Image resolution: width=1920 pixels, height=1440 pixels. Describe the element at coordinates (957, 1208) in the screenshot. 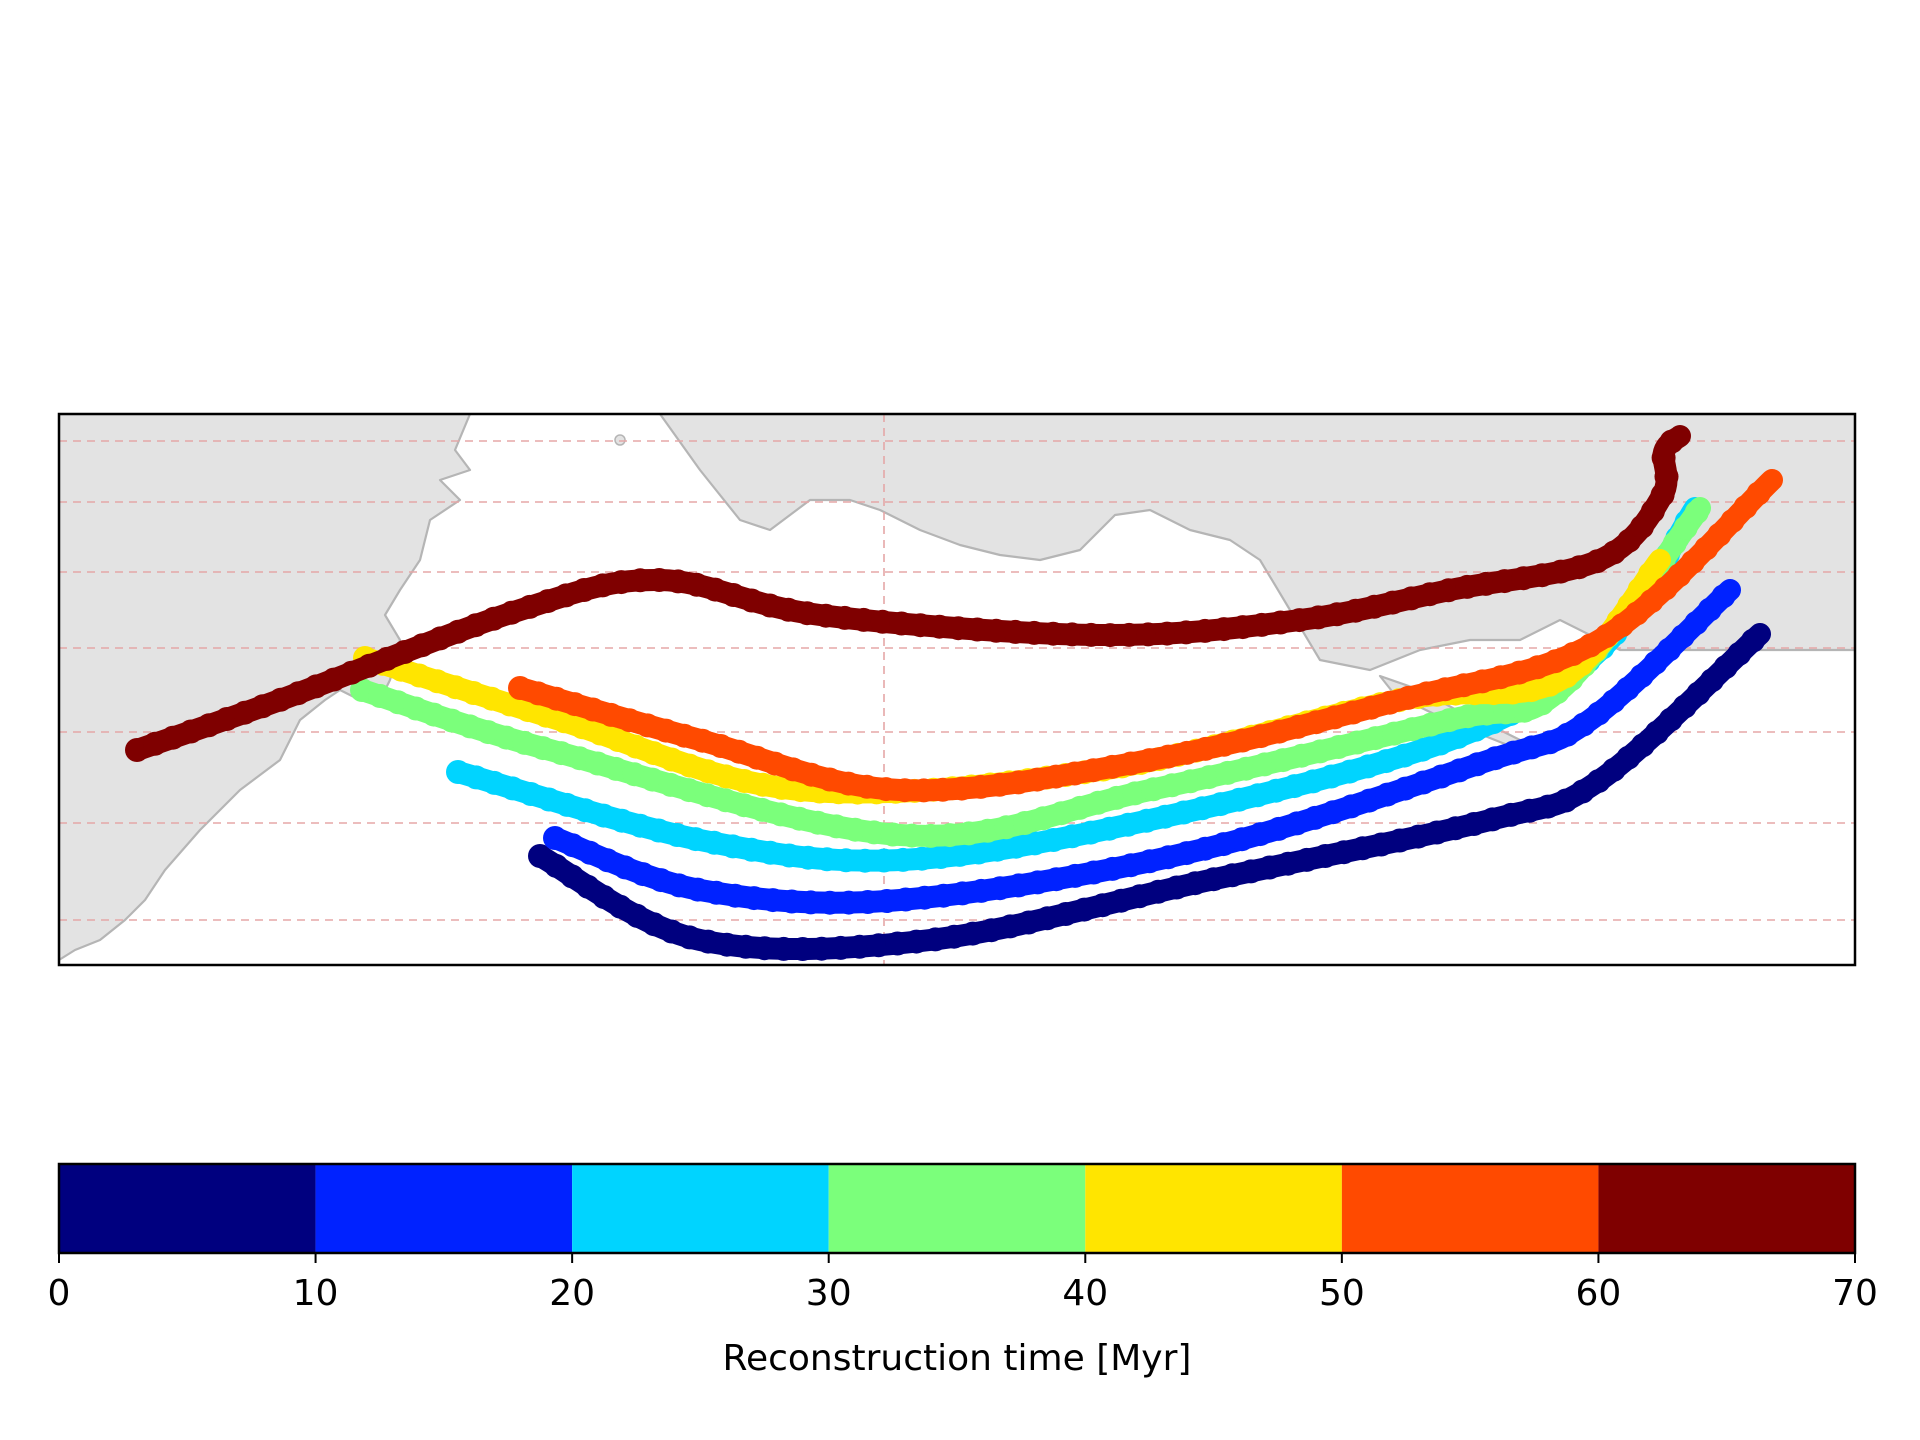

I see `colorbar-frame` at that location.